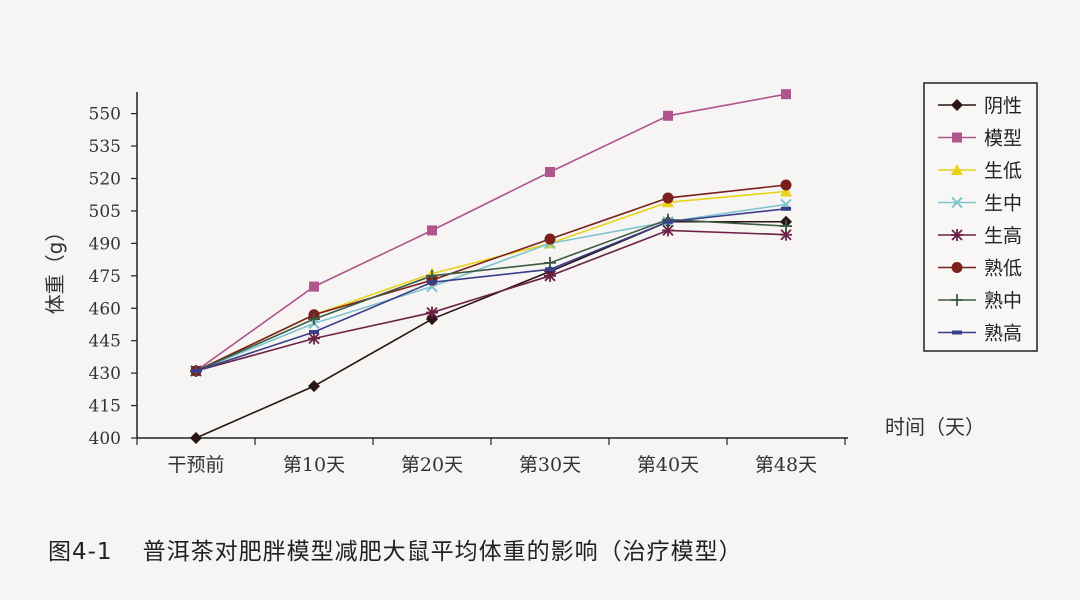 Image resolution: width=1080 pixels, height=600 pixels. What do you see at coordinates (1003, 139) in the screenshot?
I see `legend-label: 模型` at bounding box center [1003, 139].